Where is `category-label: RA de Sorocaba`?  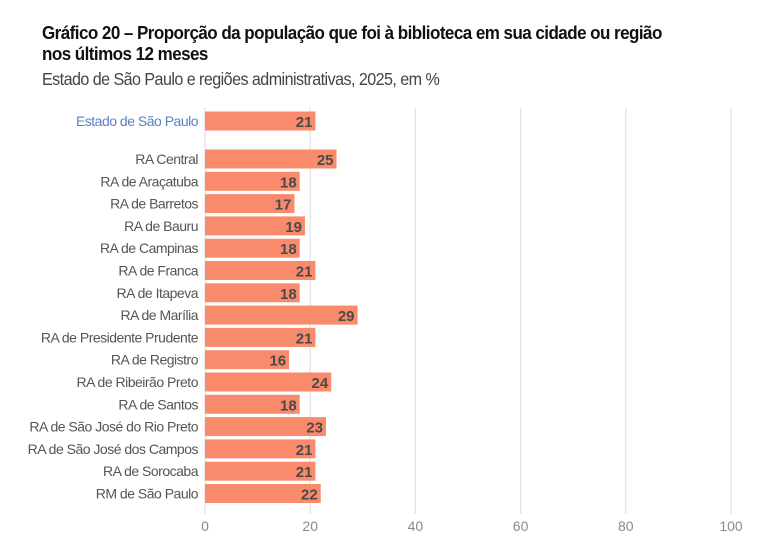
category-label: RA de Sorocaba is located at coordinates (151, 471).